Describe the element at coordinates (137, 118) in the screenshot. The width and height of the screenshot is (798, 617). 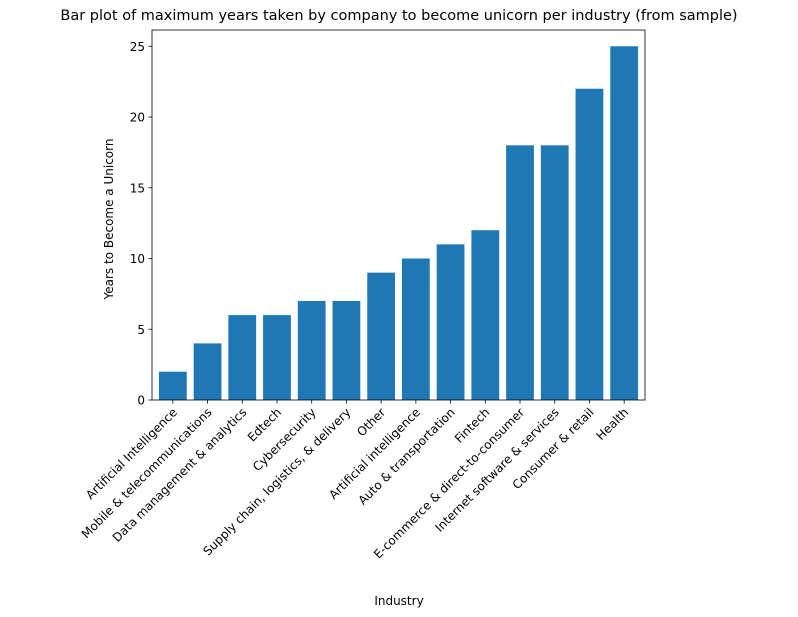
I see `y-tick-label-20: 20` at that location.